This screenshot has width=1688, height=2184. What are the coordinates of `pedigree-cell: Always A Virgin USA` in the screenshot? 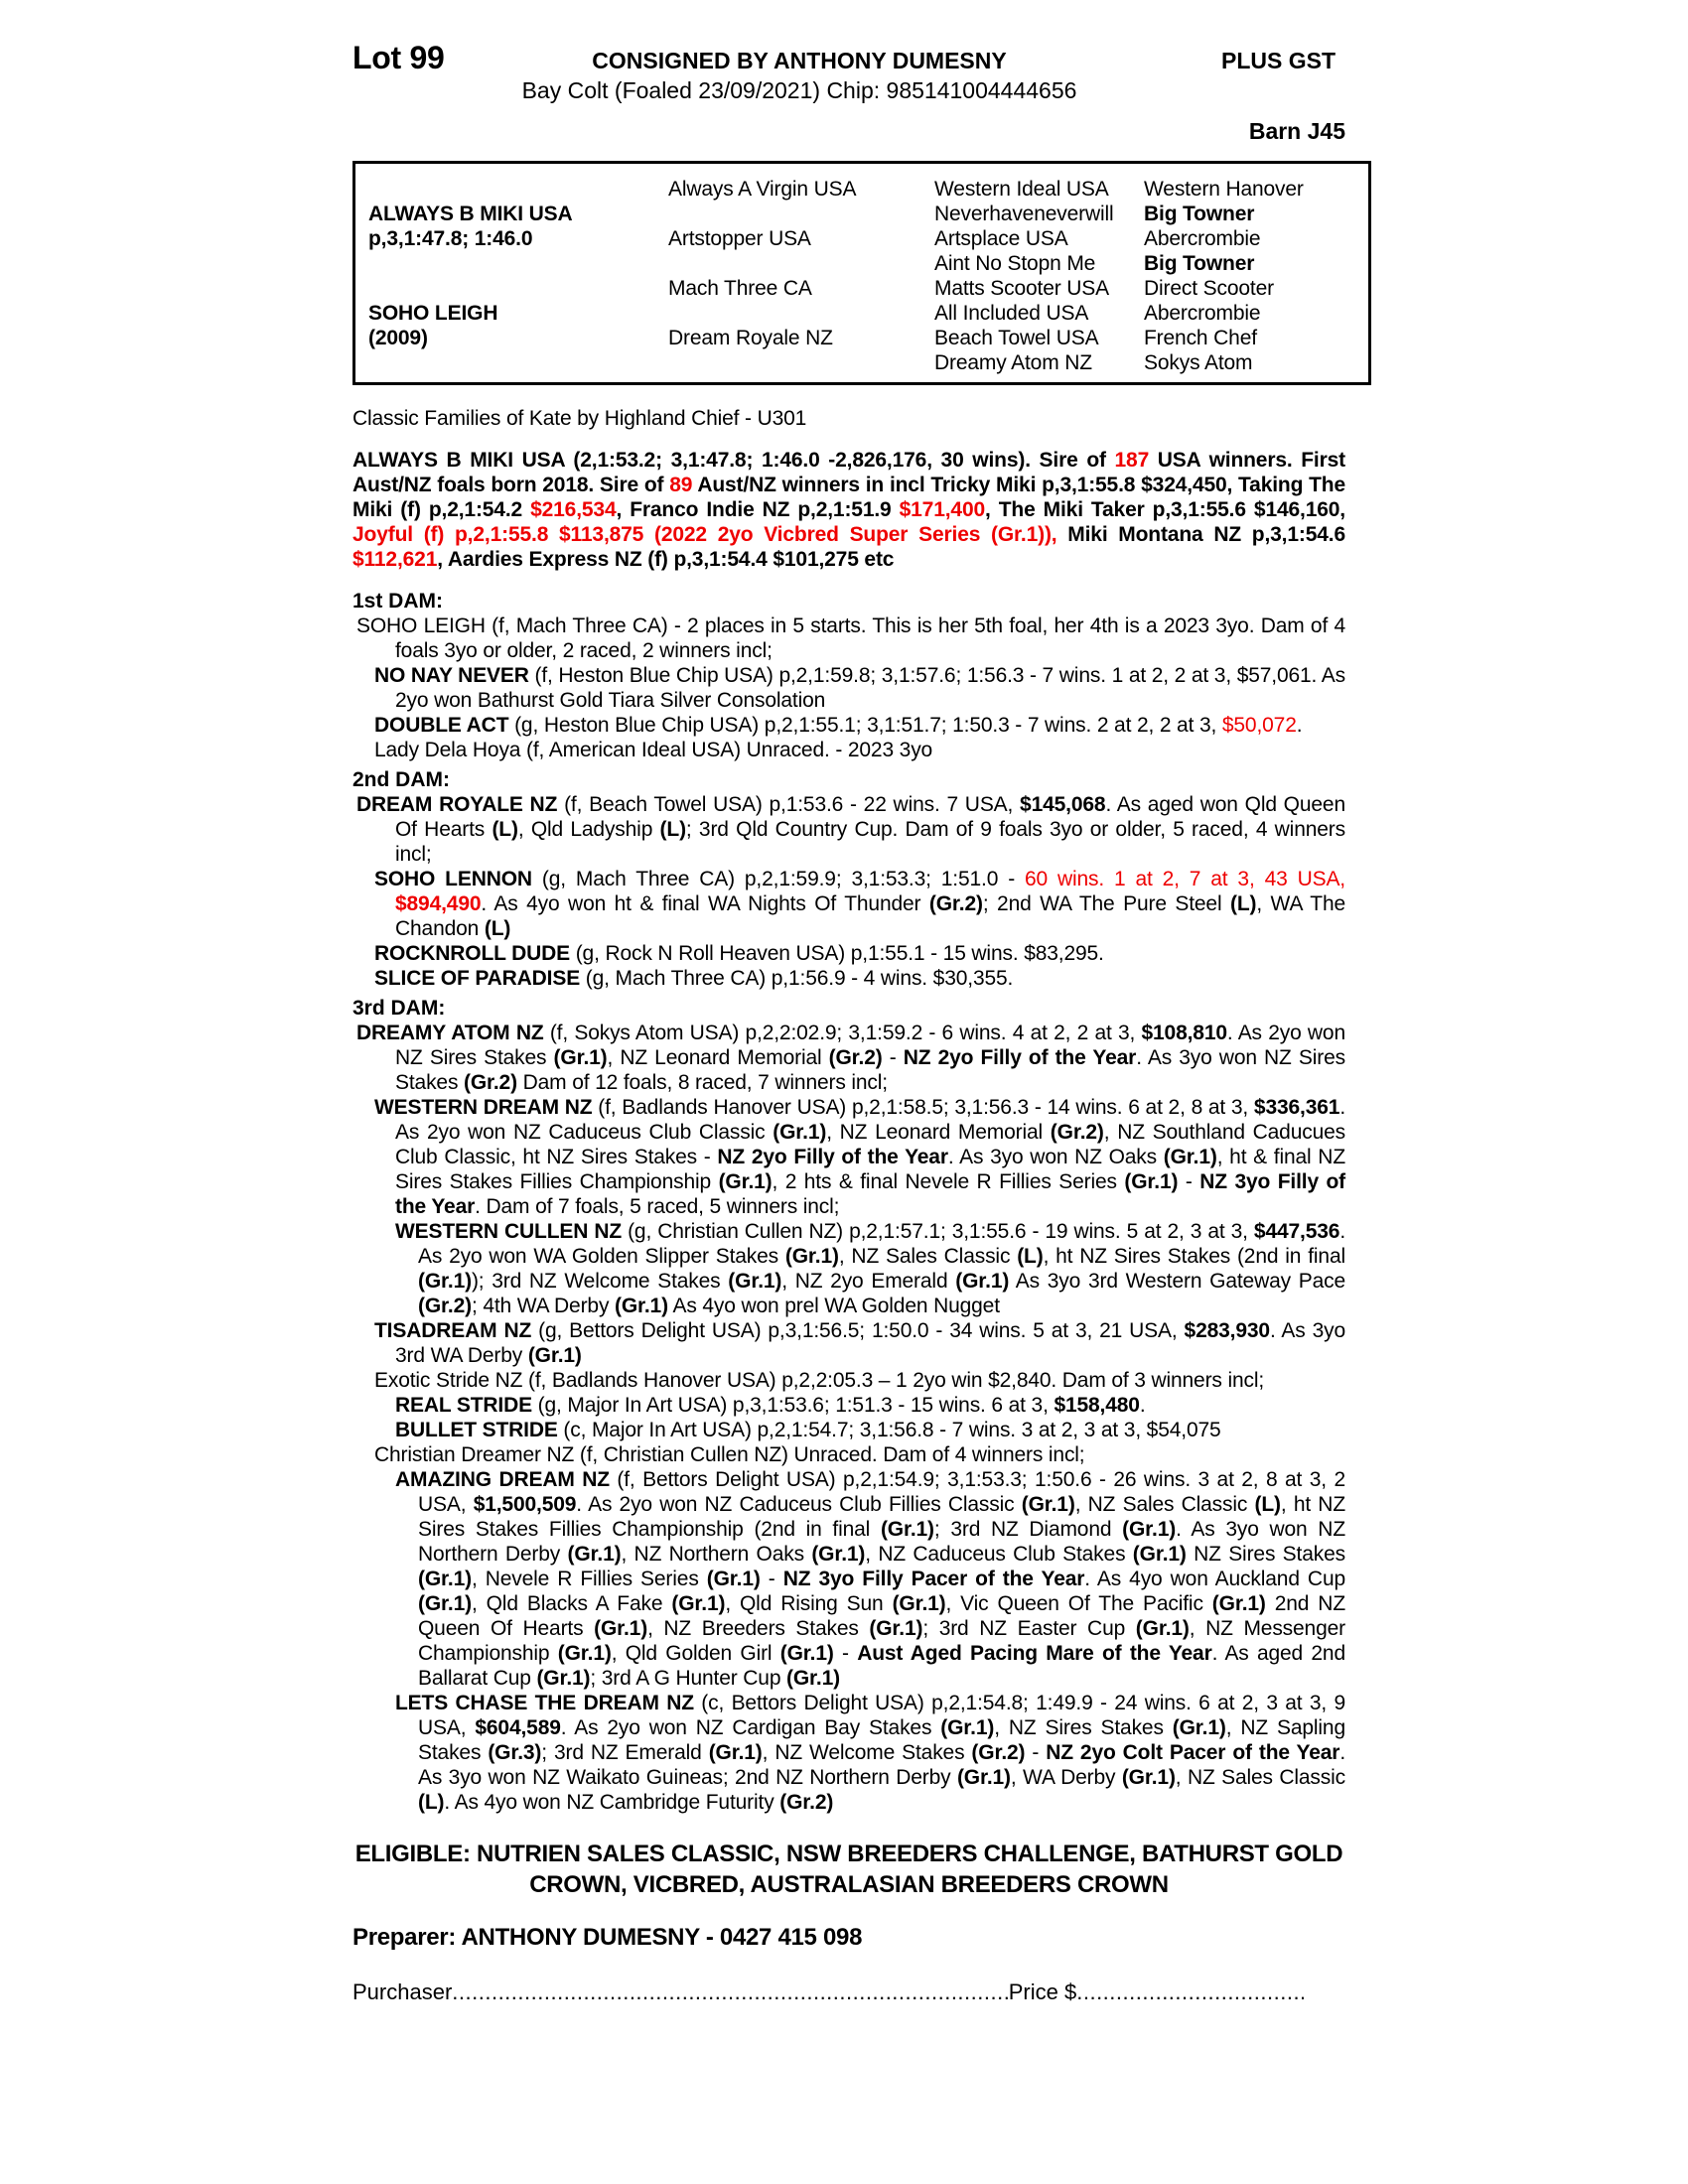 It's located at (762, 189).